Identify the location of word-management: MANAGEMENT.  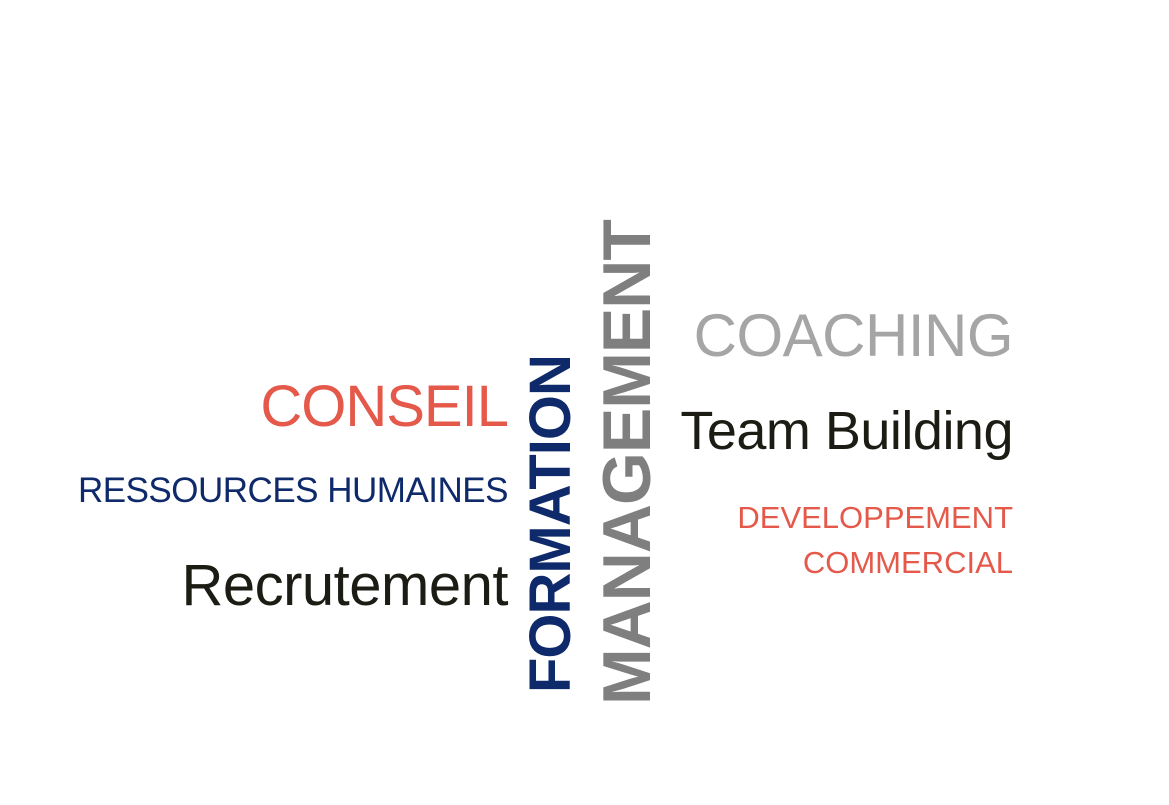
(627, 462).